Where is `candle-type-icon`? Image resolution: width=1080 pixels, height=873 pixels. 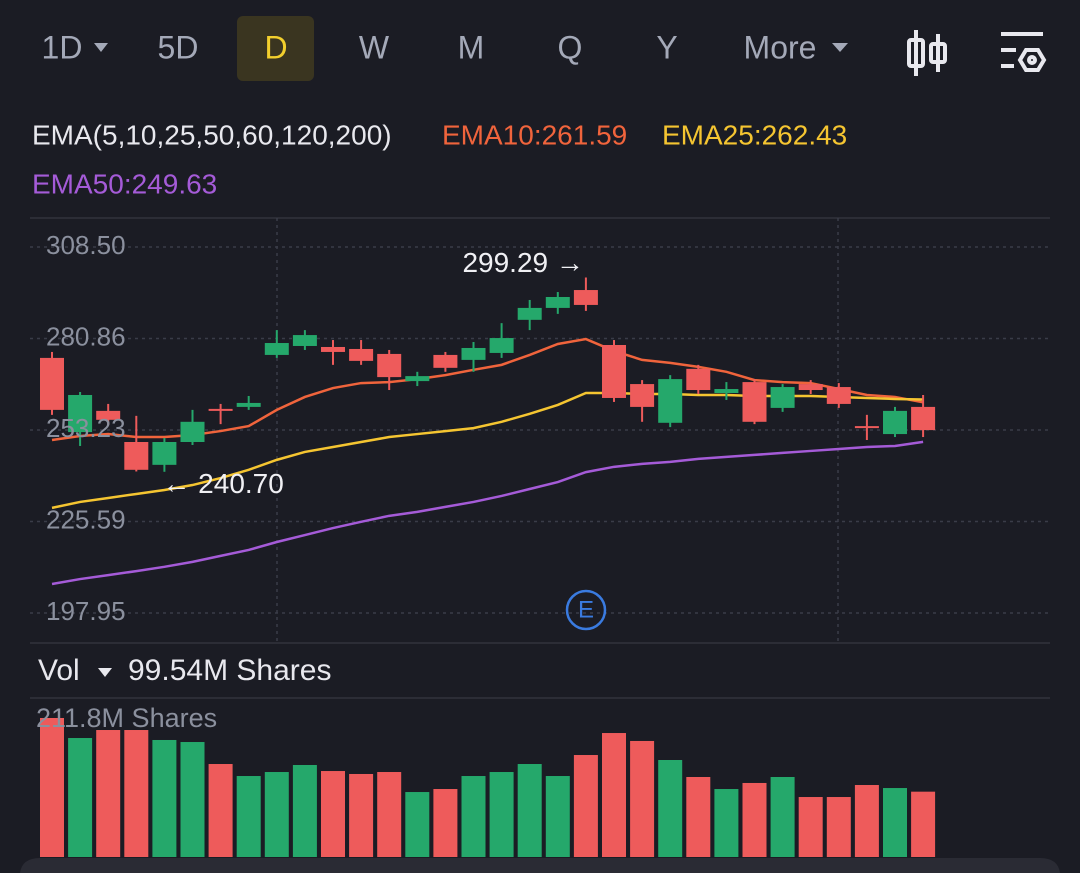
candle-type-icon is located at coordinates (927, 53).